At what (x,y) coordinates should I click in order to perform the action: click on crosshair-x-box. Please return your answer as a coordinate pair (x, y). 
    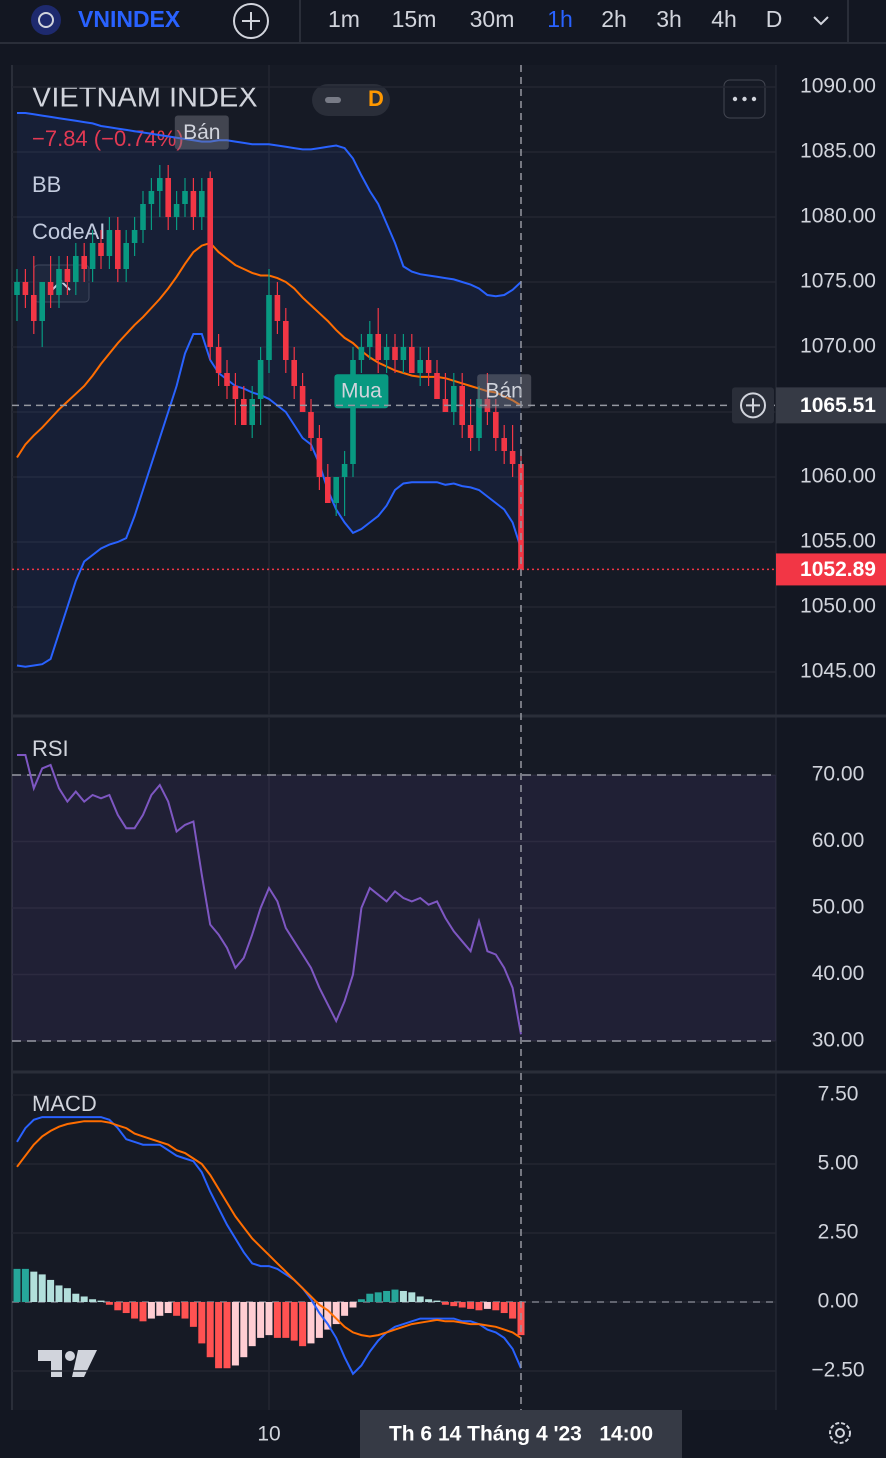
    Looking at the image, I should click on (521, 1434).